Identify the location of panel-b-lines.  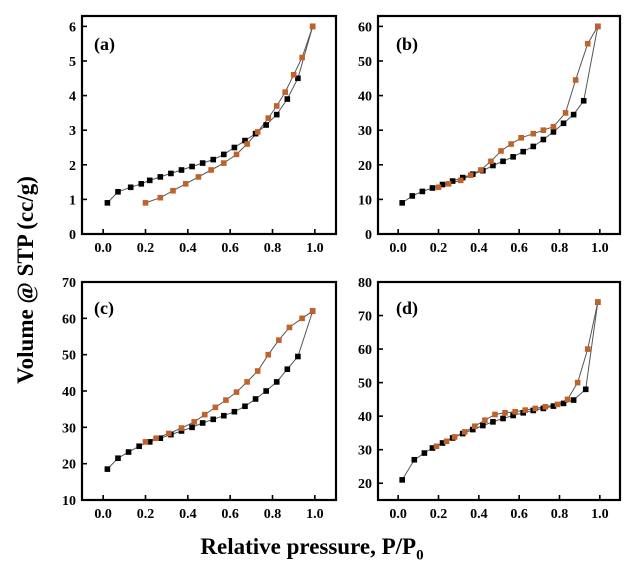
(500, 115).